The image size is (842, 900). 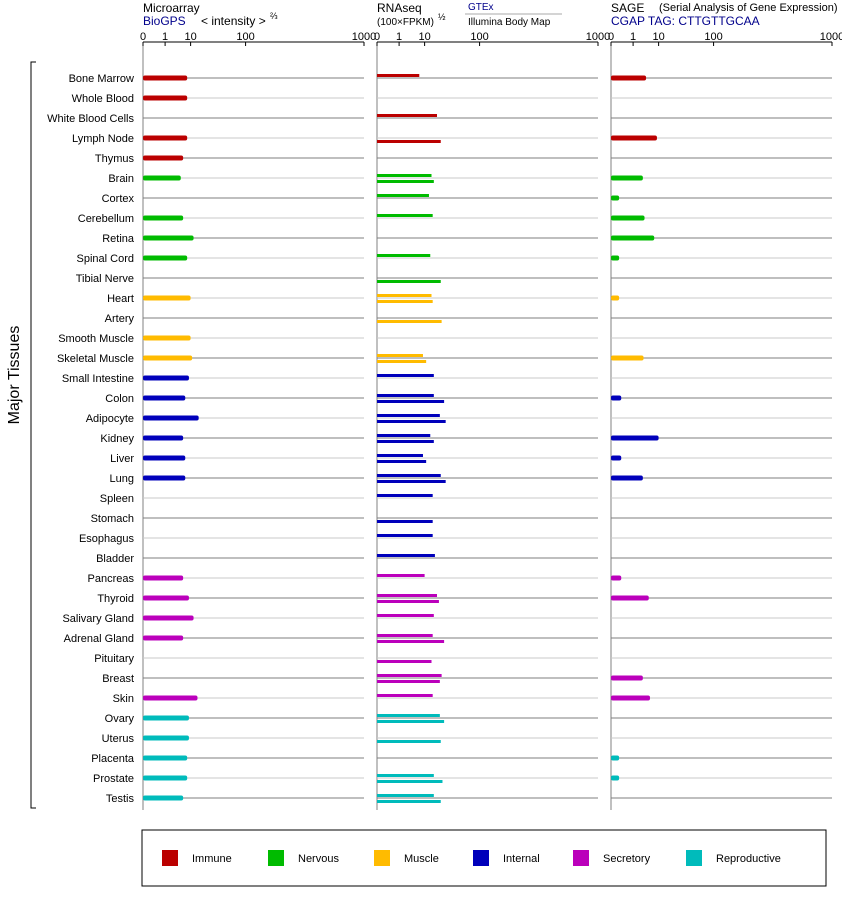 I want to click on tissue-label: Smooth Muscle, so click(x=96, y=339).